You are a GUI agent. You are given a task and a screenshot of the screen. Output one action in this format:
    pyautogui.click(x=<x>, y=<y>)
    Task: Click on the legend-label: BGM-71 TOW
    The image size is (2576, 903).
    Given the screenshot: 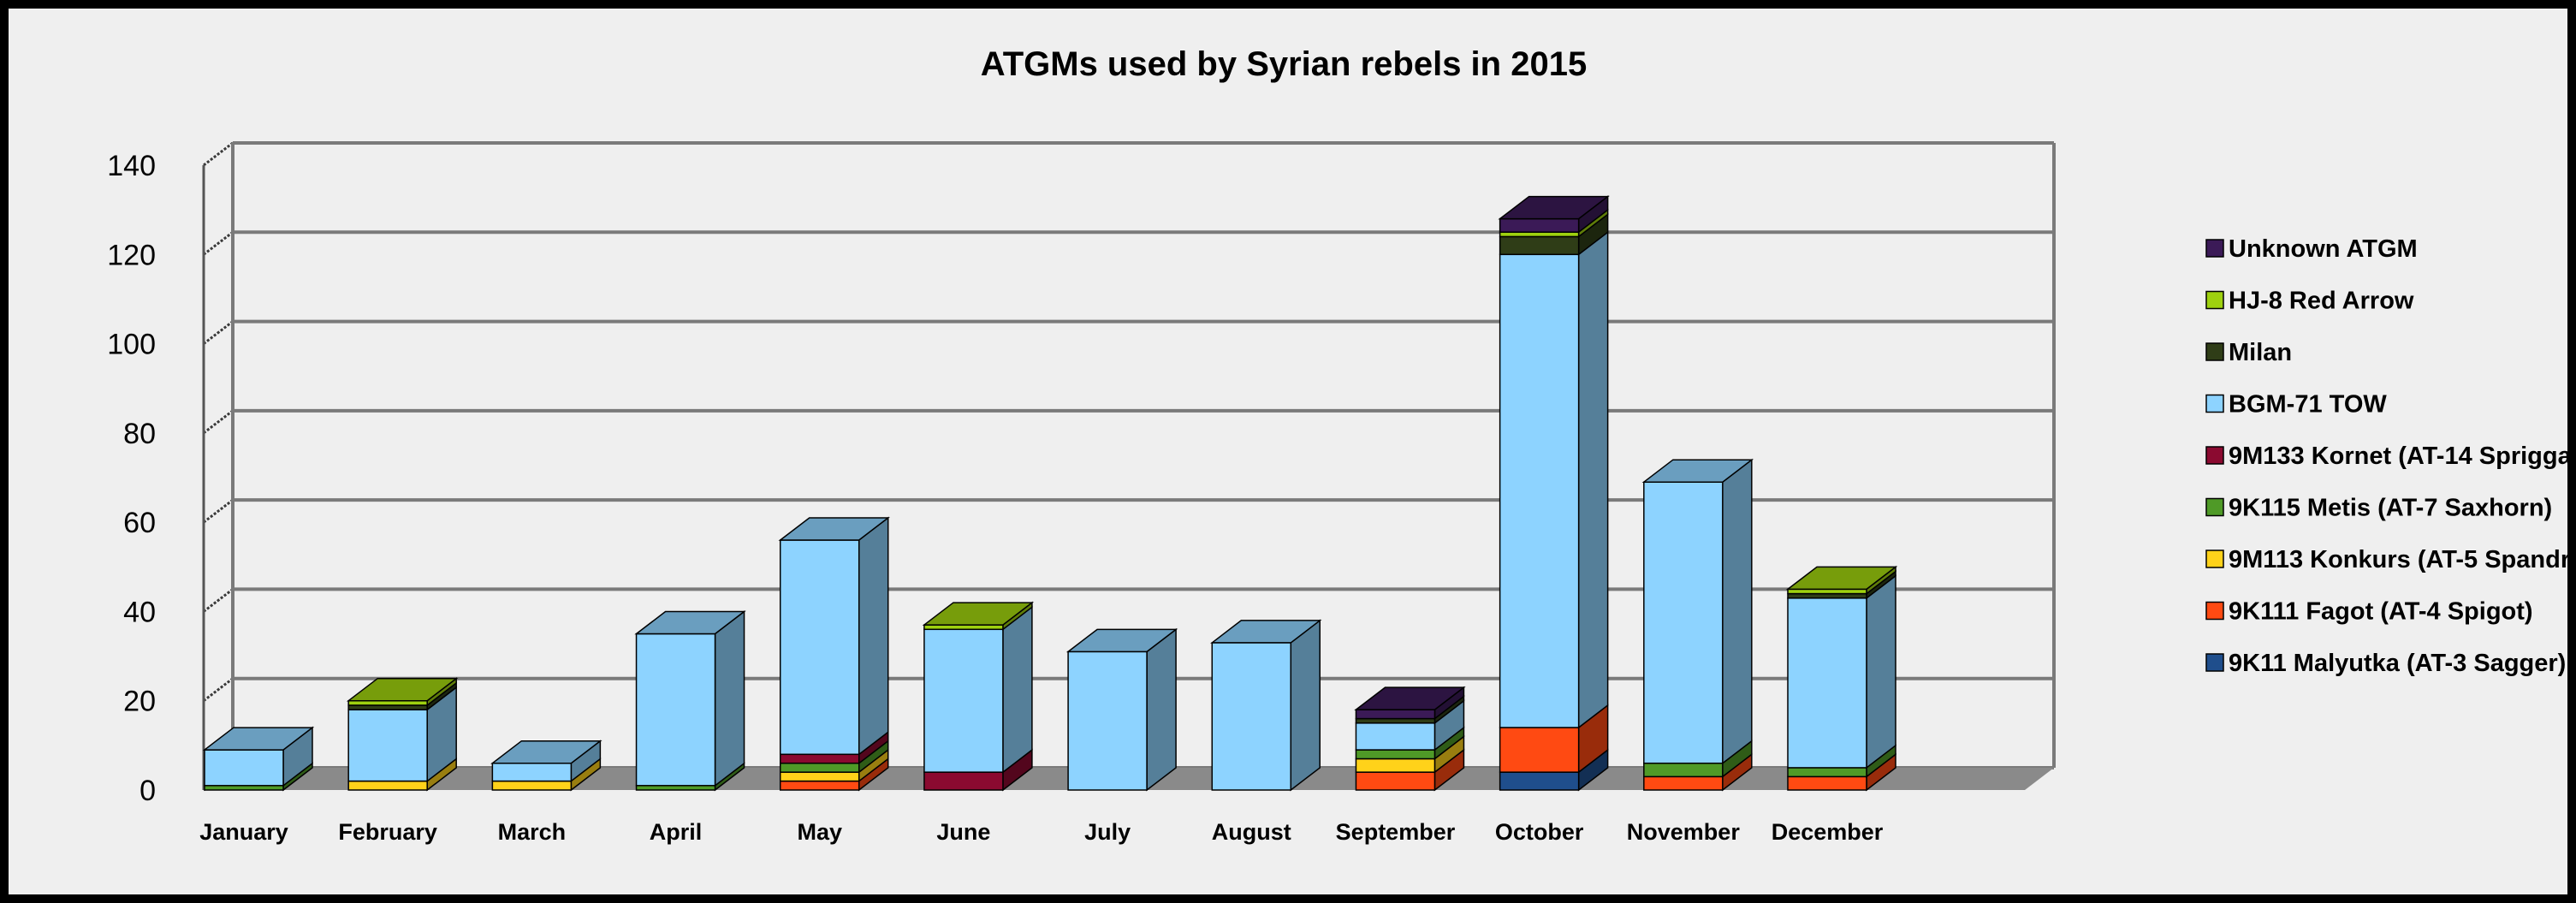 What is the action you would take?
    pyautogui.click(x=2308, y=405)
    